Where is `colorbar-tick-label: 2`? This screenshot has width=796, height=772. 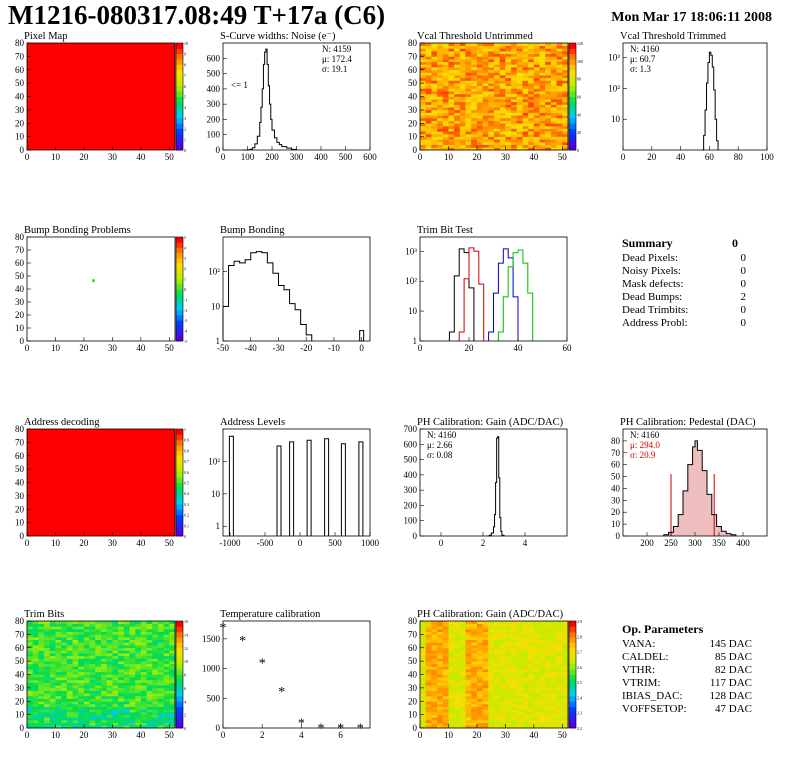
colorbar-tick-label: 2 is located at coordinates (185, 129).